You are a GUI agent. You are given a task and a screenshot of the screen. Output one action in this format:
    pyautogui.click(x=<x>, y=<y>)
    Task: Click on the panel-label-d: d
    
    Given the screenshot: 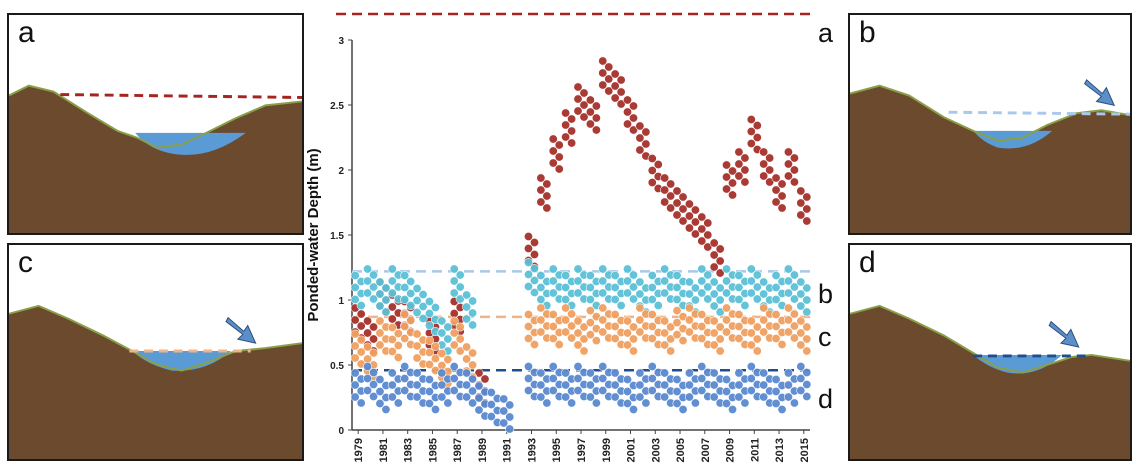 What is the action you would take?
    pyautogui.click(x=867, y=262)
    